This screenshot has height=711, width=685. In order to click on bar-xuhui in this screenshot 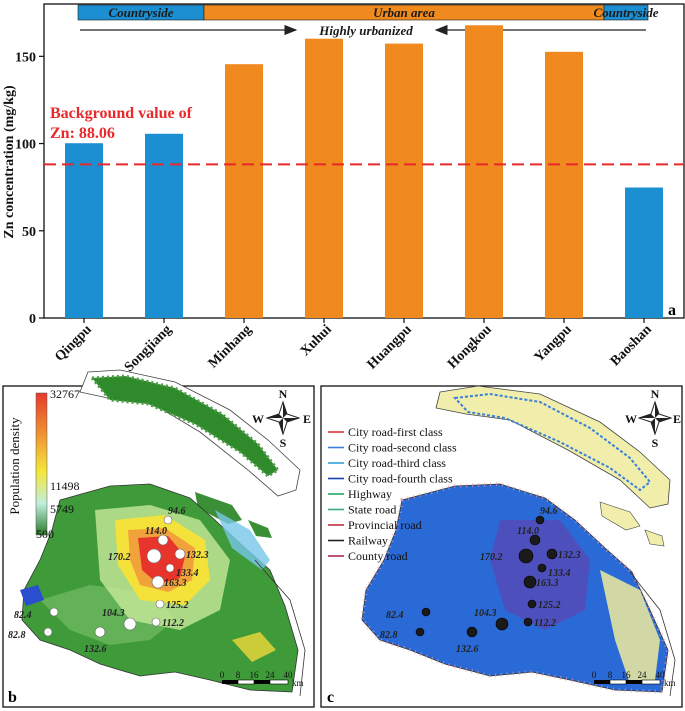, I will do `click(324, 178)`.